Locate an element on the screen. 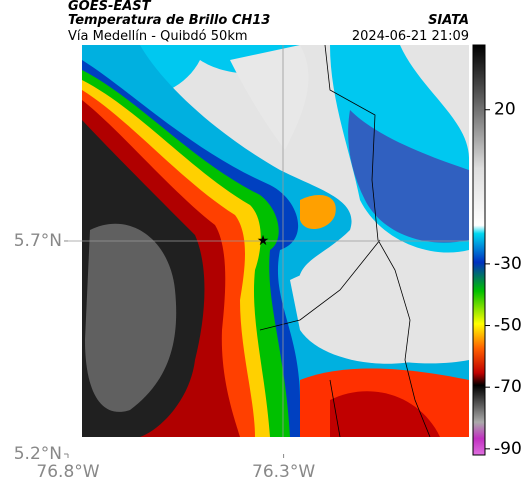  satellite: GOES-EAST is located at coordinates (110, 7).